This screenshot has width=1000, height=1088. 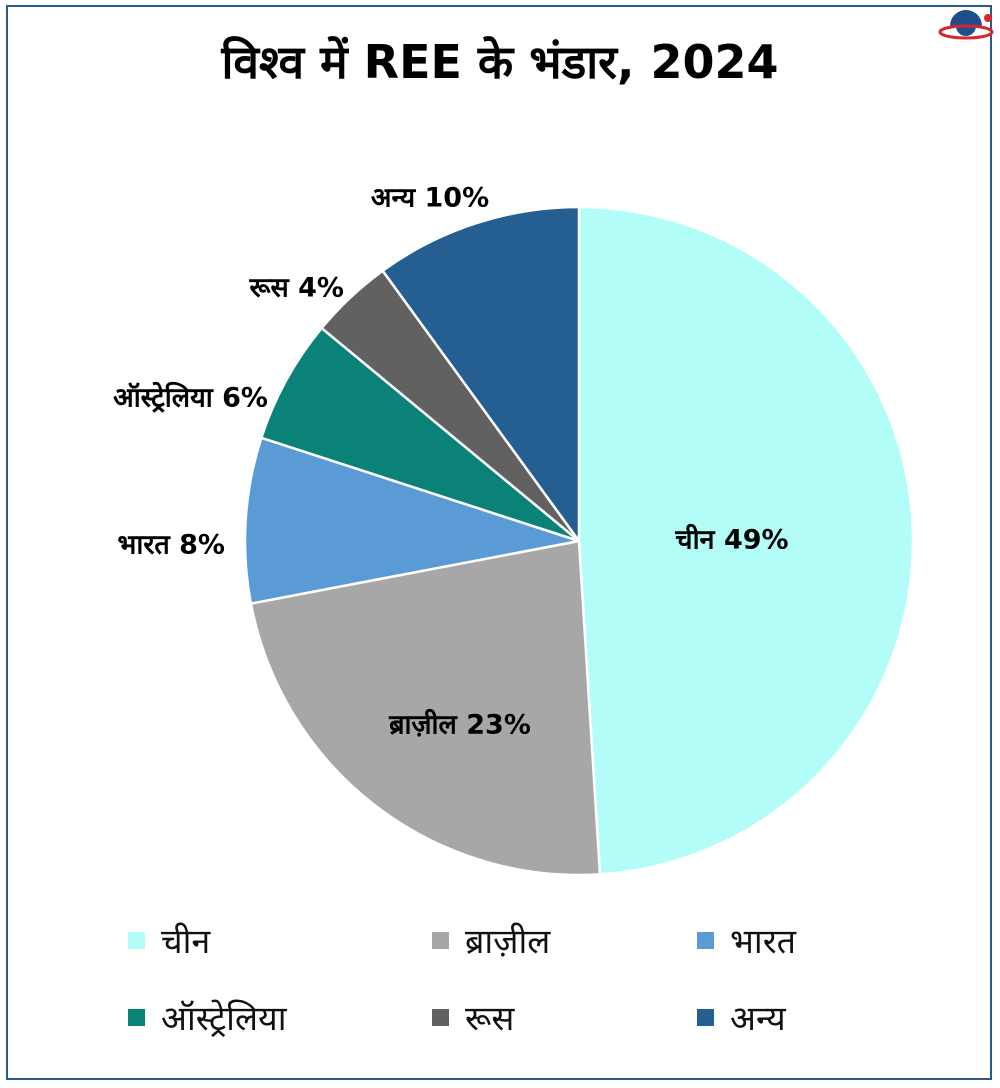 I want to click on slice-data-label: रूस 4%, so click(x=296, y=288).